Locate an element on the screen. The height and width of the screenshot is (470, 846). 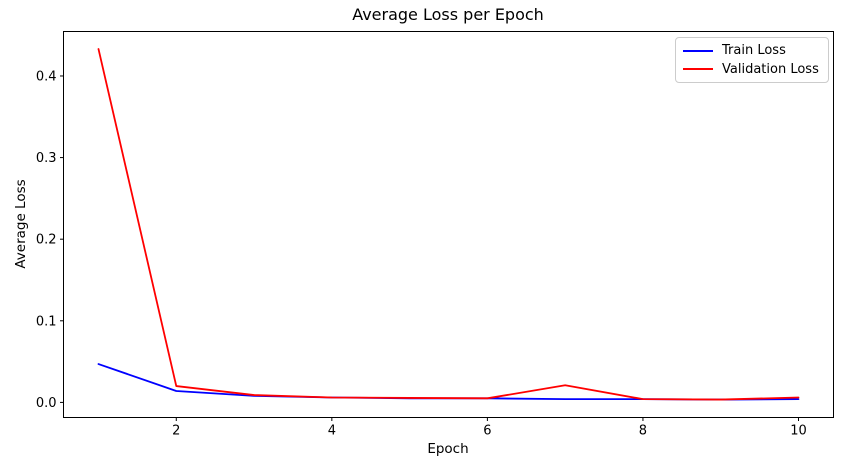
y-tick-label: 0.1 is located at coordinates (46, 321).